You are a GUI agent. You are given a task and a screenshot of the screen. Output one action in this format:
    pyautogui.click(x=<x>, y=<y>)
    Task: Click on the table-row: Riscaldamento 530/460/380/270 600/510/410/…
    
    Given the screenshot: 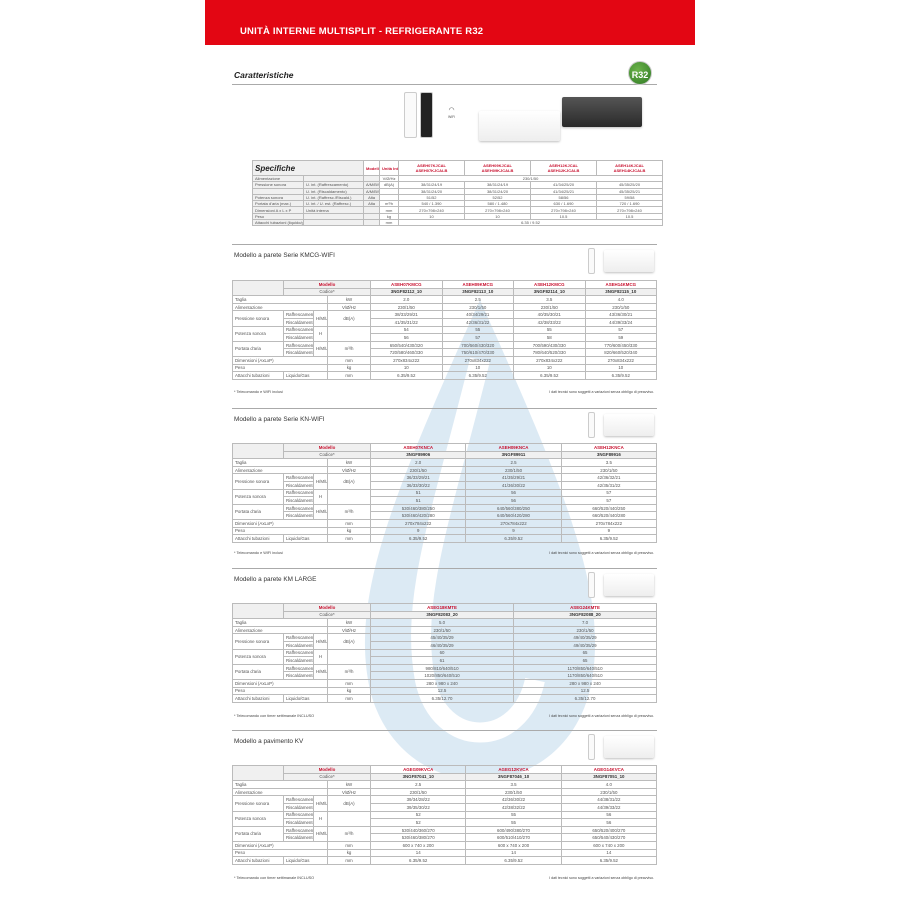 What is the action you would take?
    pyautogui.click(x=445, y=837)
    